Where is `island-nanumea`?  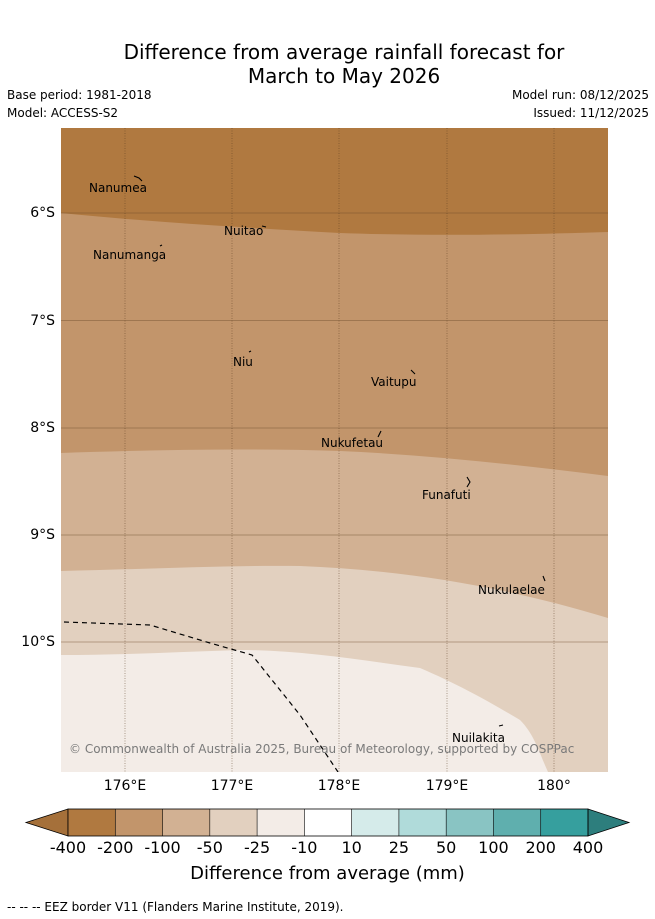 island-nanumea is located at coordinates (138, 178).